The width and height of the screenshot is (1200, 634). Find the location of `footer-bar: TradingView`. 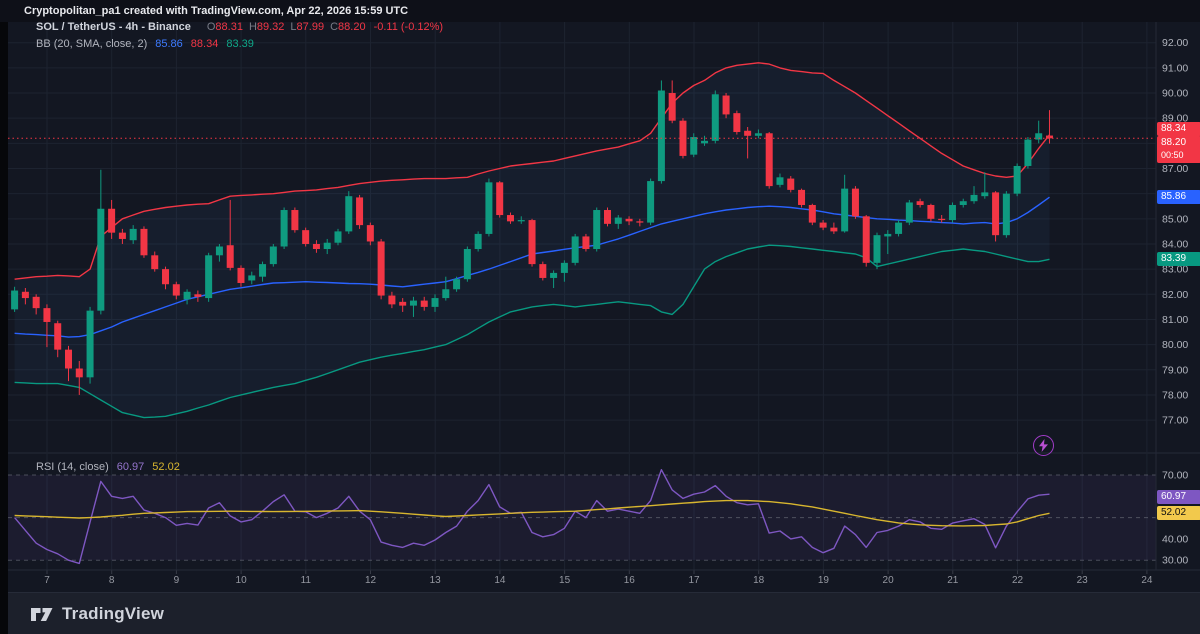

footer-bar: TradingView is located at coordinates (604, 613).